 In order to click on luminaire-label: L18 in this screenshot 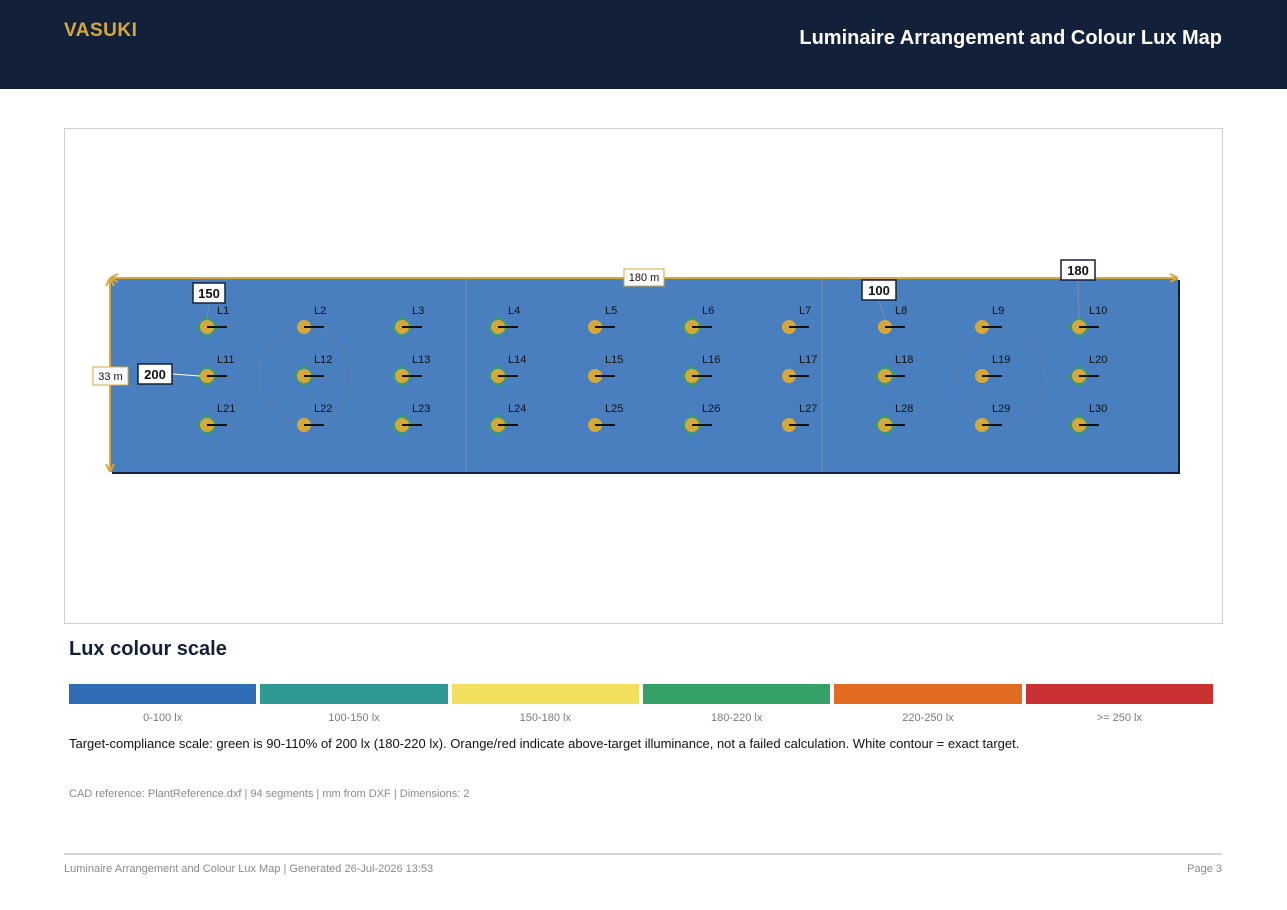, I will do `click(904, 360)`.